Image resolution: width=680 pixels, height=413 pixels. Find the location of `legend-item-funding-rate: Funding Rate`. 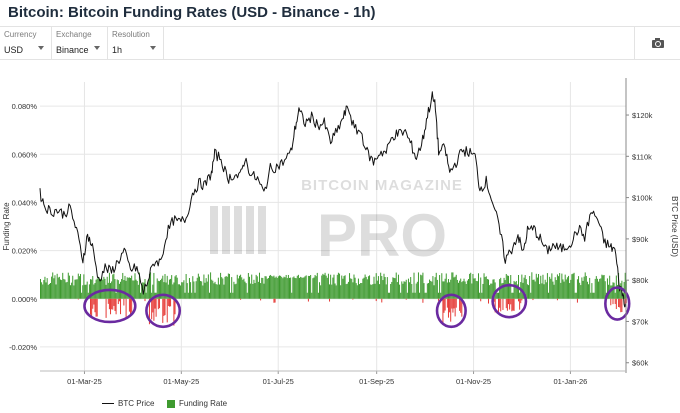

legend-item-funding-rate: Funding Rate is located at coordinates (197, 403).